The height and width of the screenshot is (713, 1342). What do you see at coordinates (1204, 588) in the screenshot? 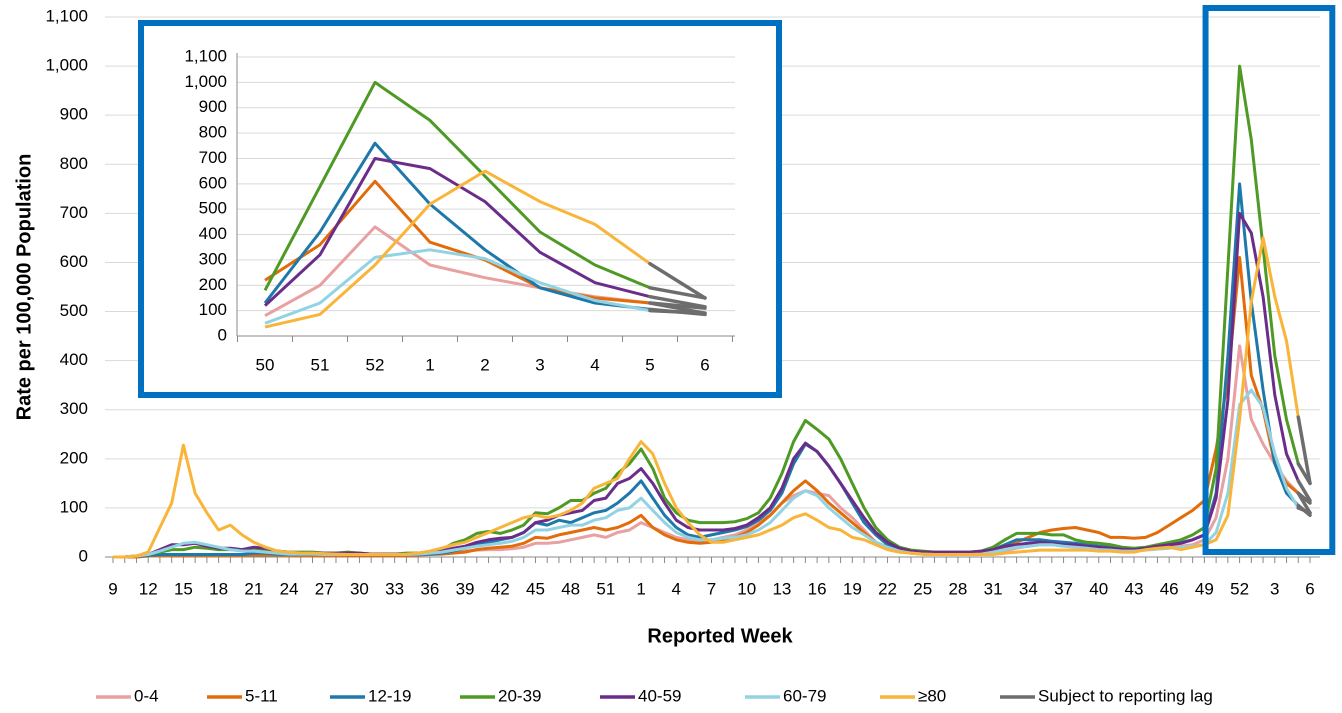
I see `x-tick-label: 49` at bounding box center [1204, 588].